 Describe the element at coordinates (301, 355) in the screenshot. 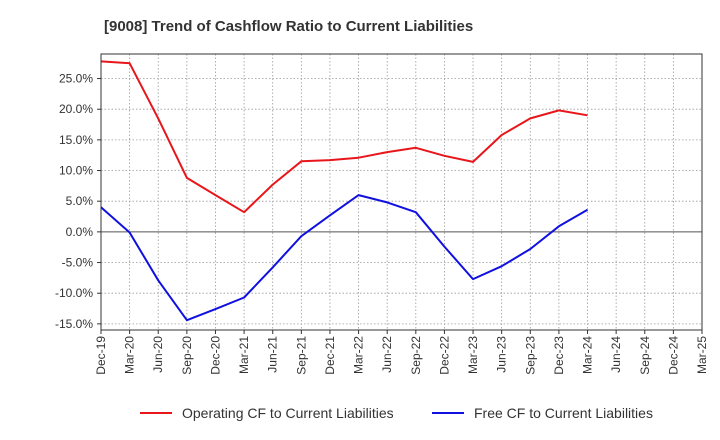

I see `x-tick-label: Sep-21` at that location.